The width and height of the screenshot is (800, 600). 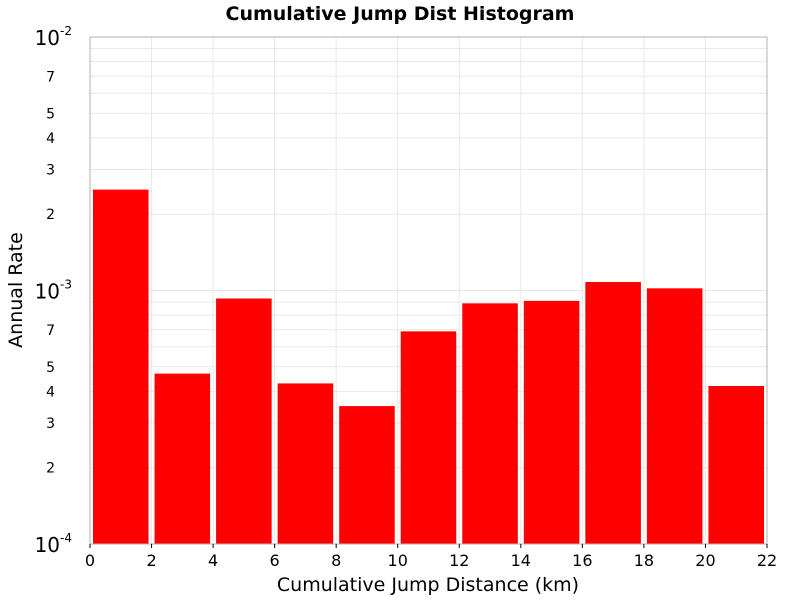 I want to click on x-tick-label: 22, so click(x=767, y=560).